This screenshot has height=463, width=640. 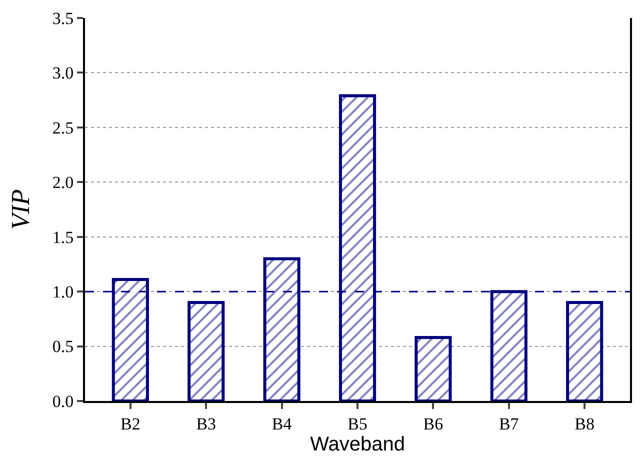 What do you see at coordinates (433, 424) in the screenshot?
I see `x-tick-label: B6` at bounding box center [433, 424].